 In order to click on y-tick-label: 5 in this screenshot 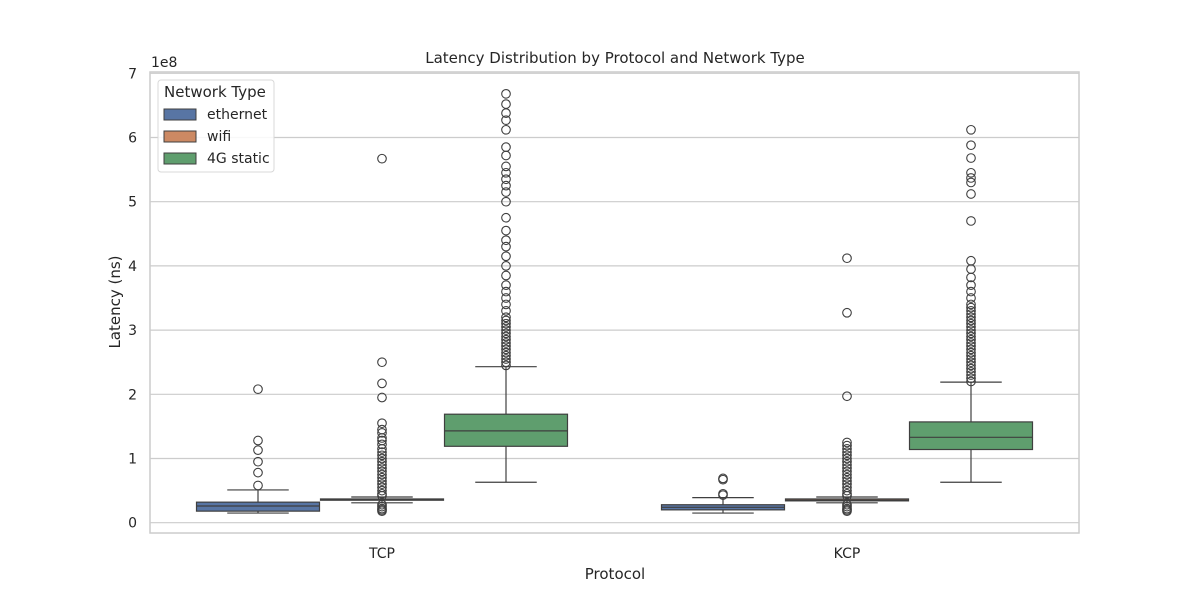, I will do `click(132, 203)`.